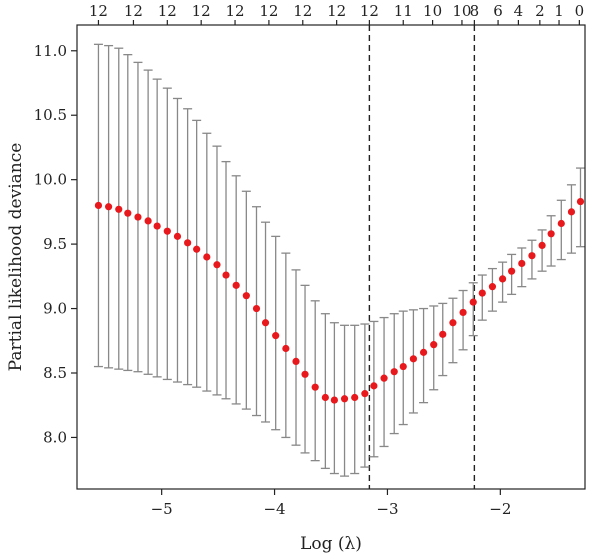 The height and width of the screenshot is (555, 600). I want to click on y-axis-title: Partial likelihood deviance, so click(16, 257).